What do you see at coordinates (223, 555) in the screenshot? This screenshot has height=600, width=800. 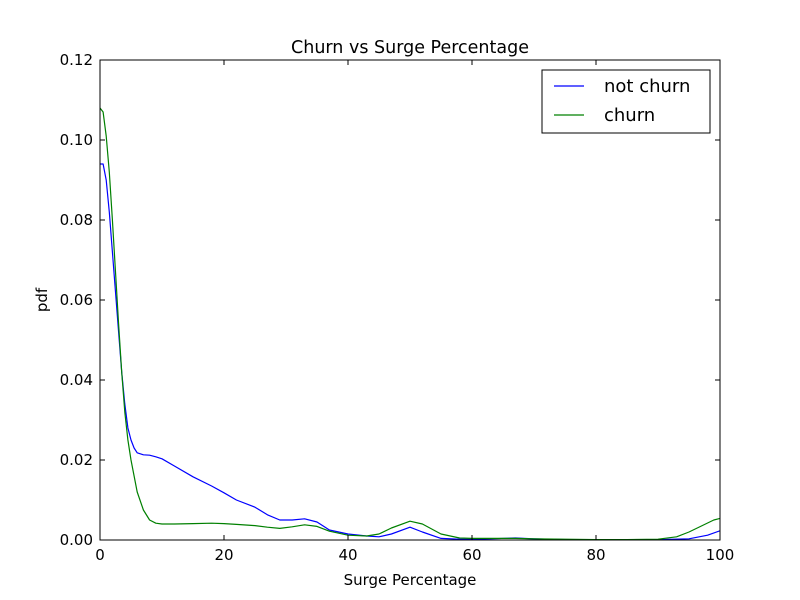 I see `x-tick-label: 20` at bounding box center [223, 555].